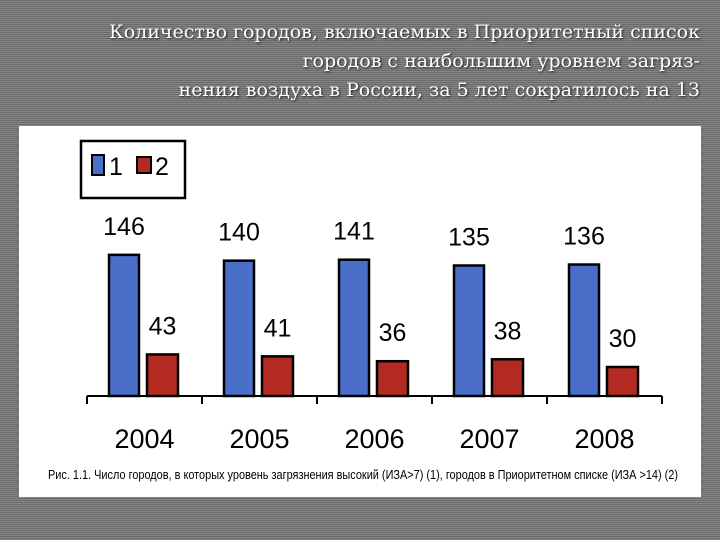 The width and height of the screenshot is (720, 540). Describe the element at coordinates (622, 381) in the screenshot. I see `bar-2-2008` at that location.